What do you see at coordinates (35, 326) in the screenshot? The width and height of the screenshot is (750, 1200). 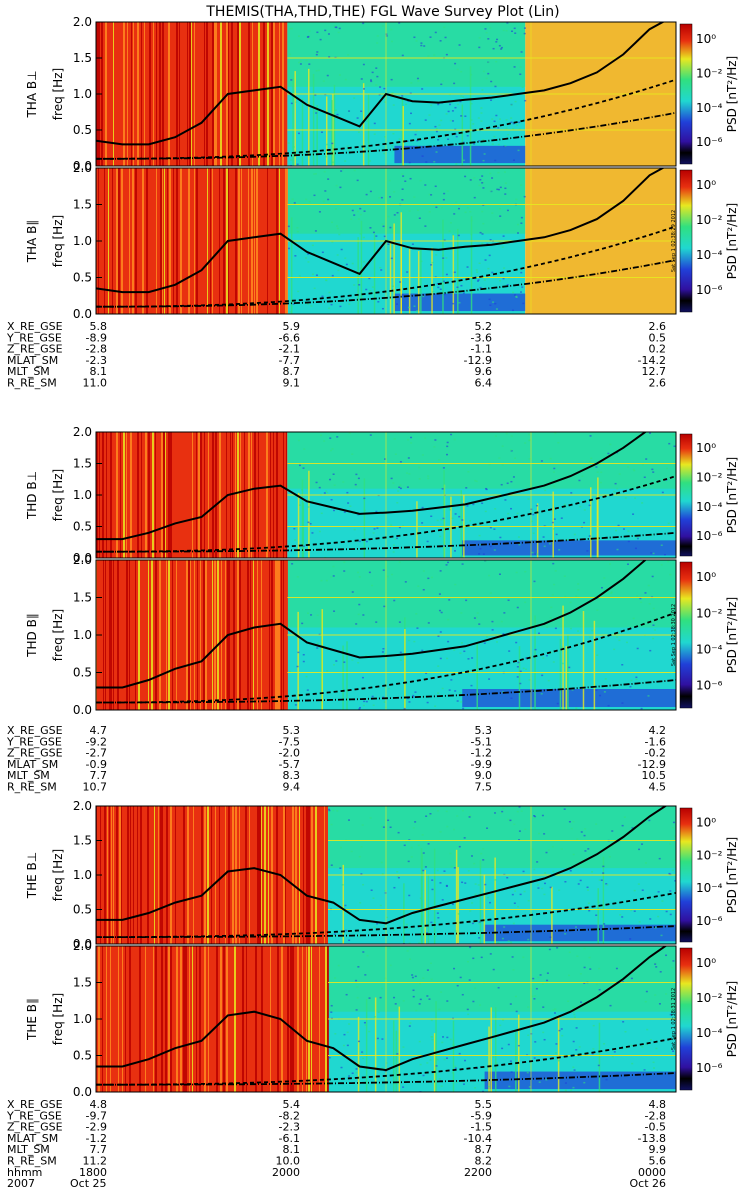 I see `ephemeris-label: X_RE_GSE` at bounding box center [35, 326].